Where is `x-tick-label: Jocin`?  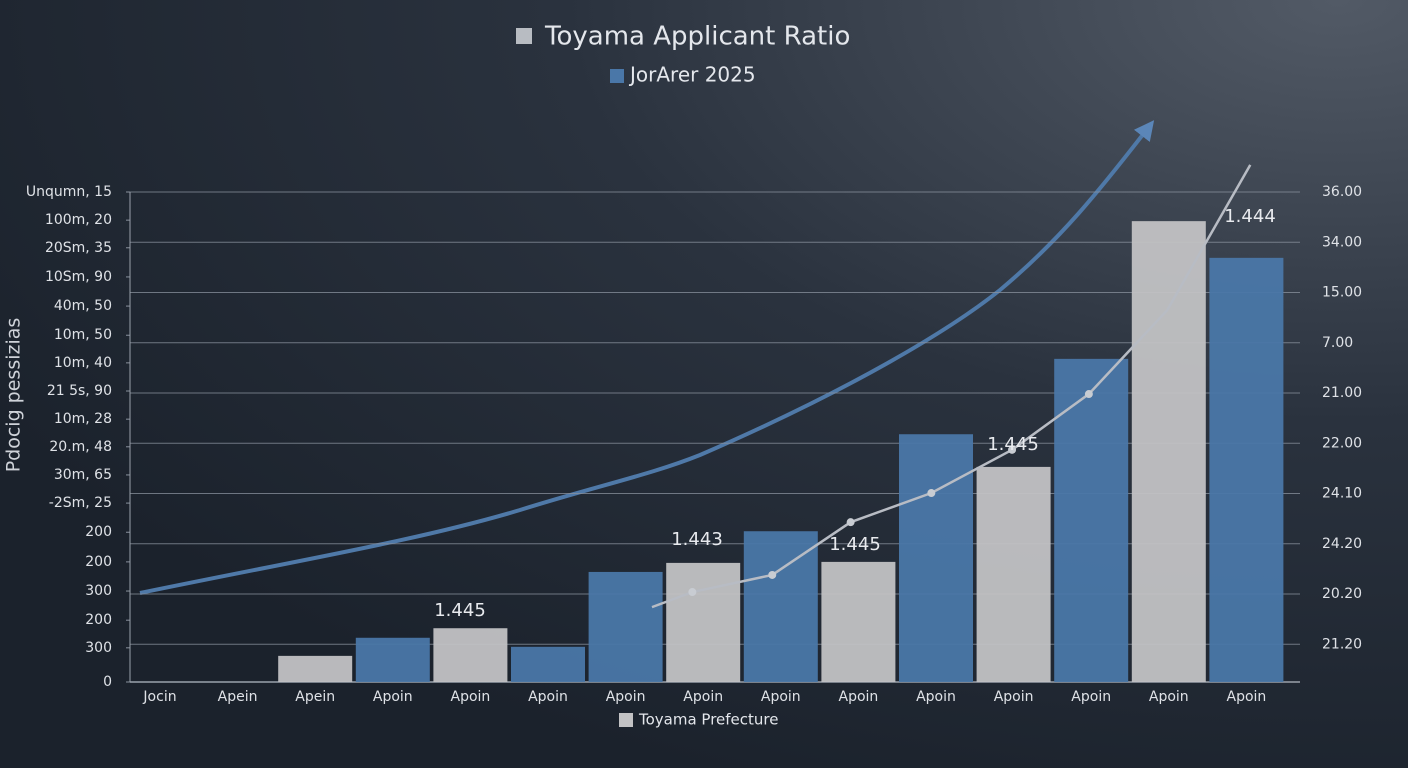
x-tick-label: Jocin is located at coordinates (159, 697).